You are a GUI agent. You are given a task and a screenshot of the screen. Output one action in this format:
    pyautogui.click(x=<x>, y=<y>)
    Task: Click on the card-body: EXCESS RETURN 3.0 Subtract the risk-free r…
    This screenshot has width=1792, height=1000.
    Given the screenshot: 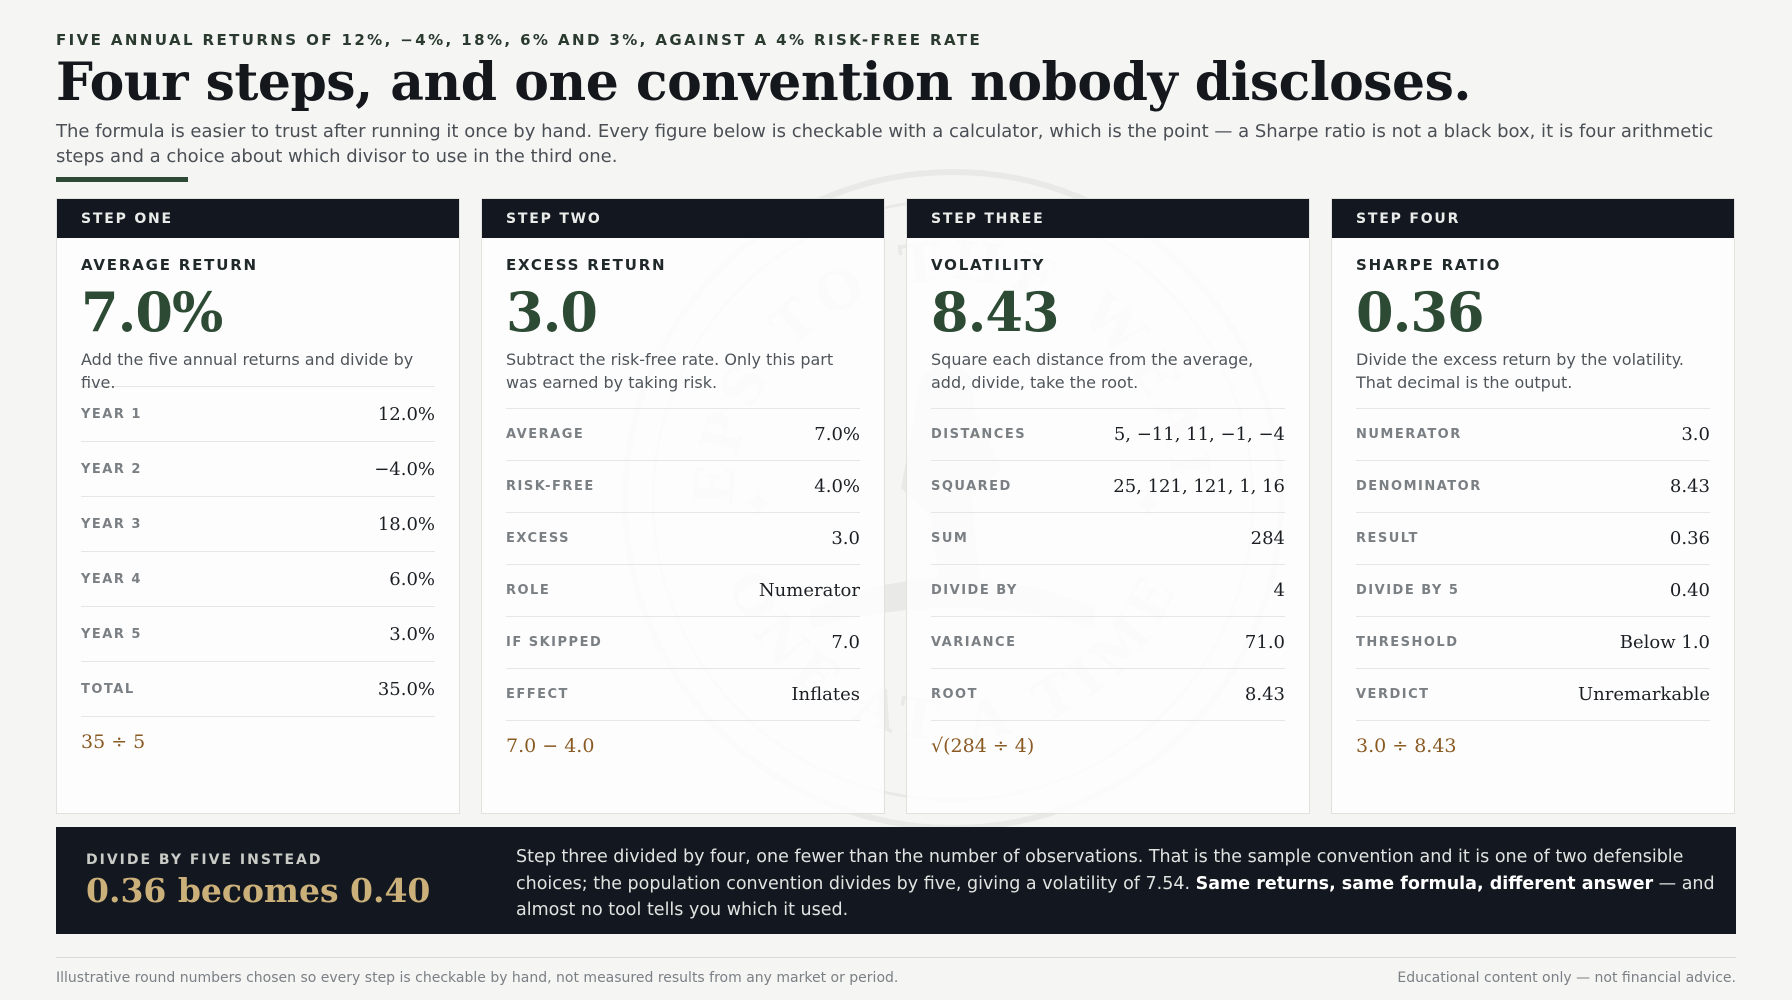 What is the action you would take?
    pyautogui.click(x=683, y=497)
    